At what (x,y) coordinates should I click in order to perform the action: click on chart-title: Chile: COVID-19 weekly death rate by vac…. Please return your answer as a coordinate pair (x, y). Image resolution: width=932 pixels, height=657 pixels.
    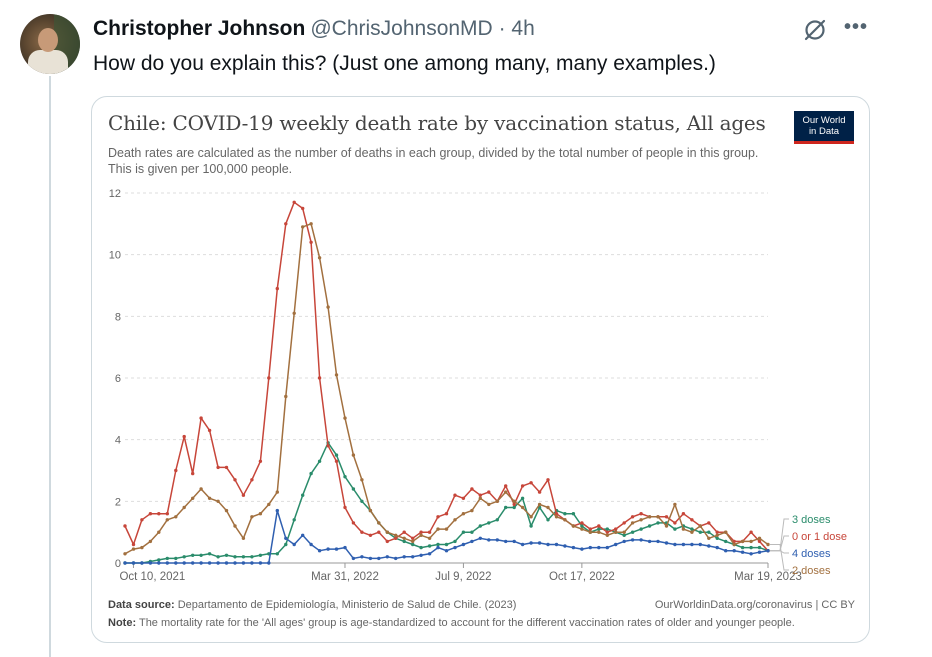
    Looking at the image, I should click on (437, 123).